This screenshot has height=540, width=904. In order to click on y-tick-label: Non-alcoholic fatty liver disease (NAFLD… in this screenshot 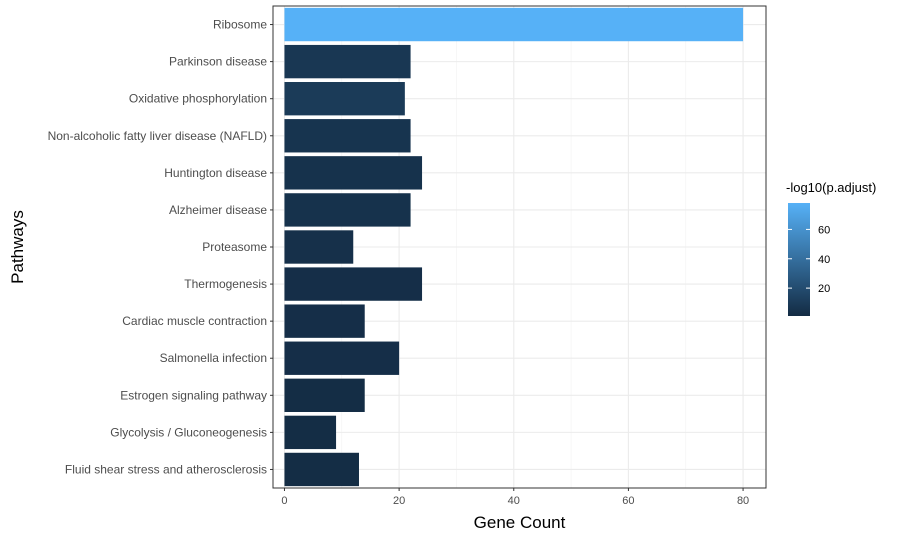, I will do `click(157, 136)`.